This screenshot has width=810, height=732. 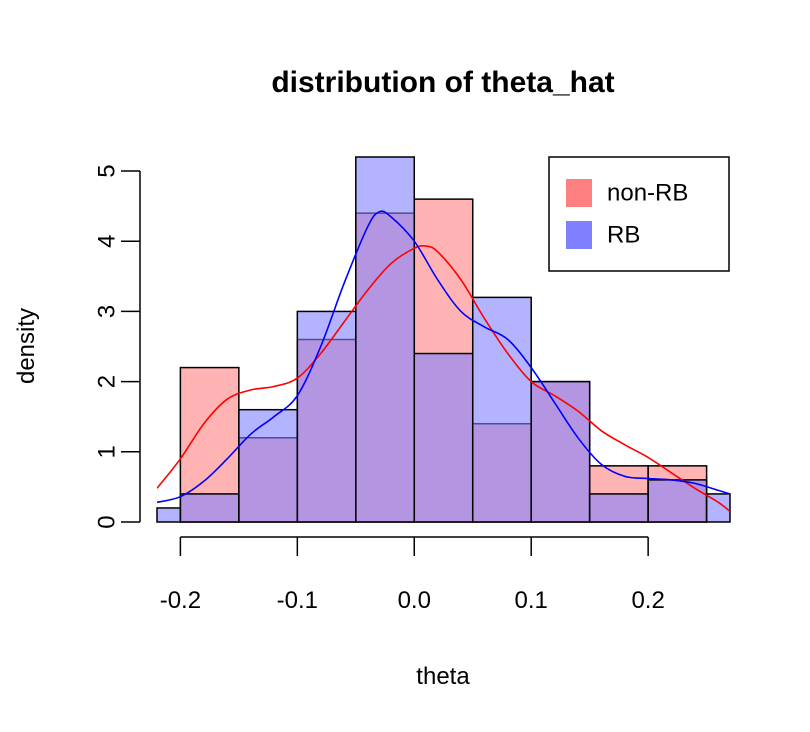 What do you see at coordinates (26, 346) in the screenshot?
I see `y-axis-title: density` at bounding box center [26, 346].